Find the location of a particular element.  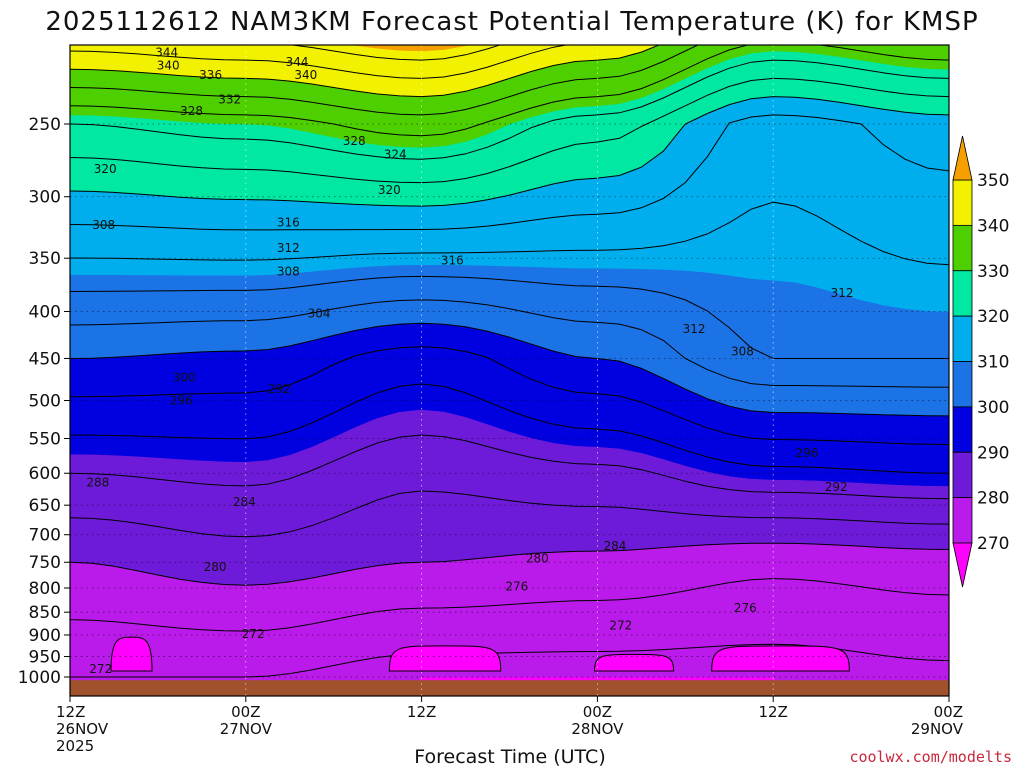

contour-label: 300 is located at coordinates (184, 378).